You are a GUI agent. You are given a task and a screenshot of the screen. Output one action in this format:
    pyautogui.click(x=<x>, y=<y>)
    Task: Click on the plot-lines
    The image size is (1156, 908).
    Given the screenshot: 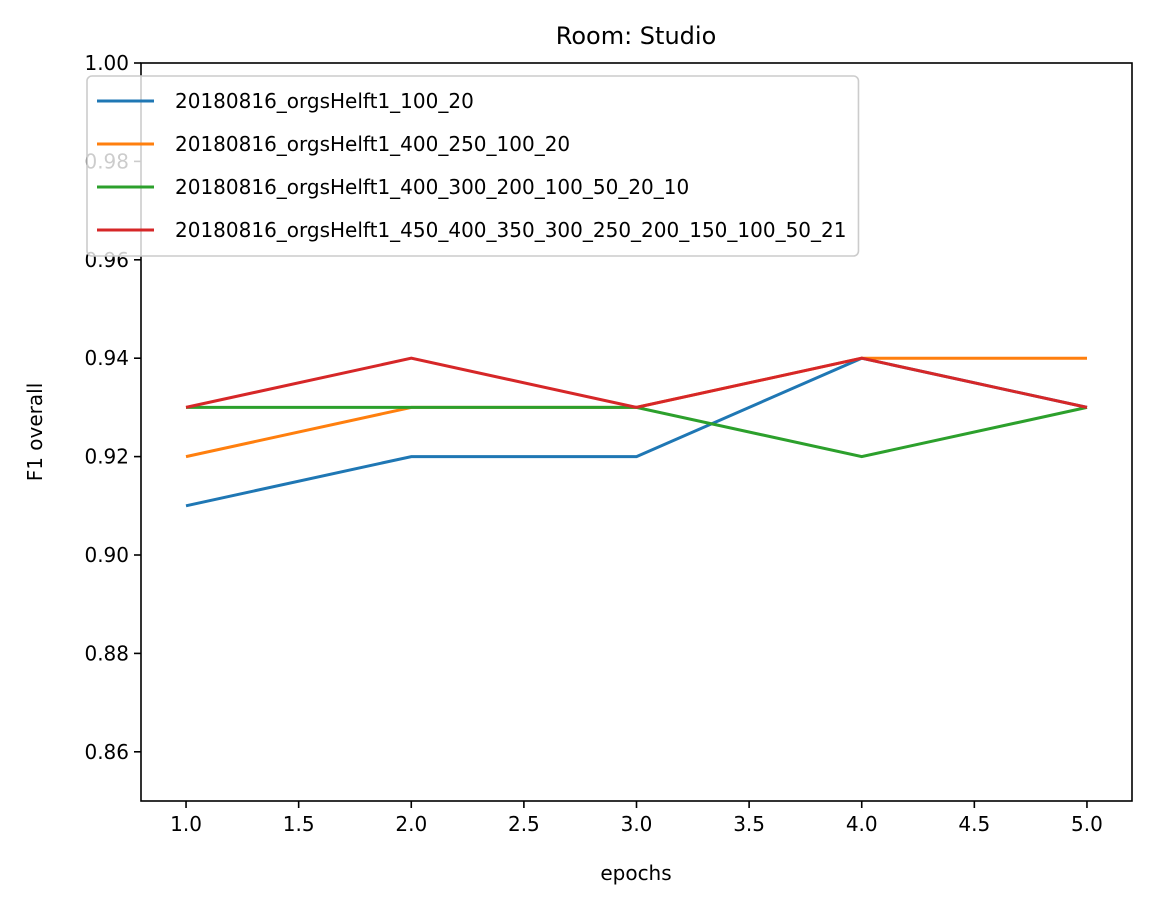 What is the action you would take?
    pyautogui.click(x=636, y=432)
    